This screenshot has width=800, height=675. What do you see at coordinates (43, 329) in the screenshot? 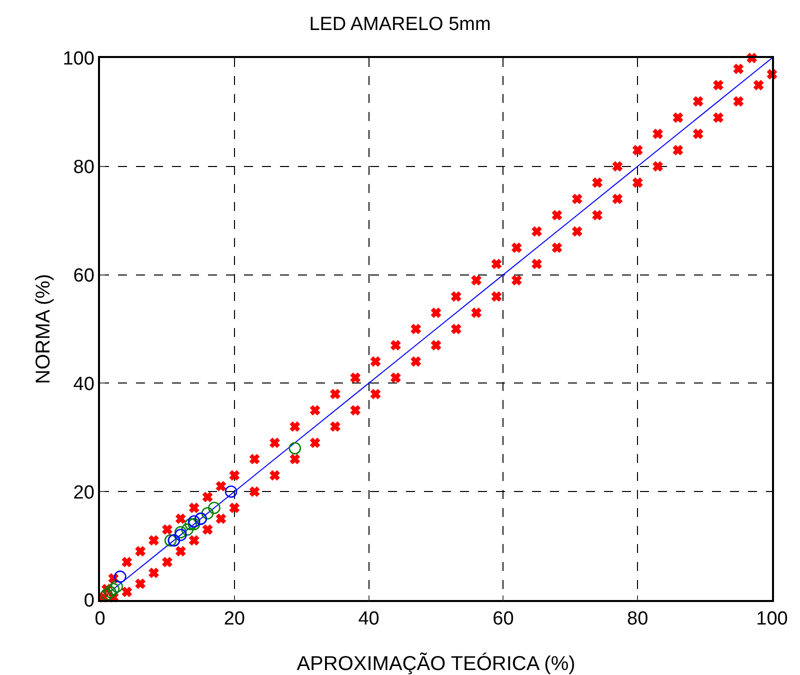
I see `y-axis-title: NORMA (%)` at bounding box center [43, 329].